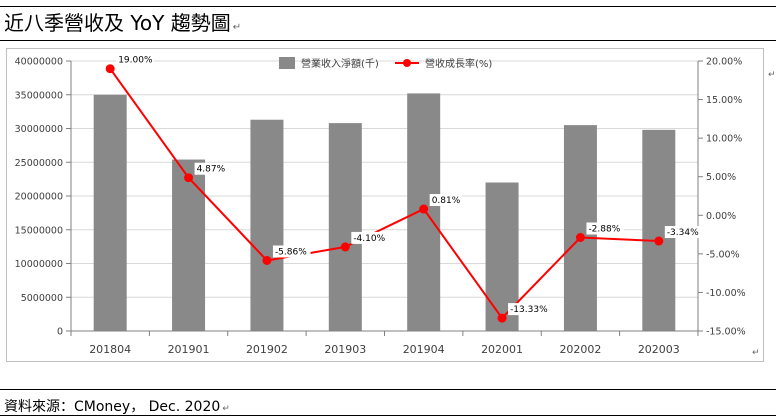  What do you see at coordinates (726, 332) in the screenshot?
I see `y-right-tick-label: -15.00%` at bounding box center [726, 332].